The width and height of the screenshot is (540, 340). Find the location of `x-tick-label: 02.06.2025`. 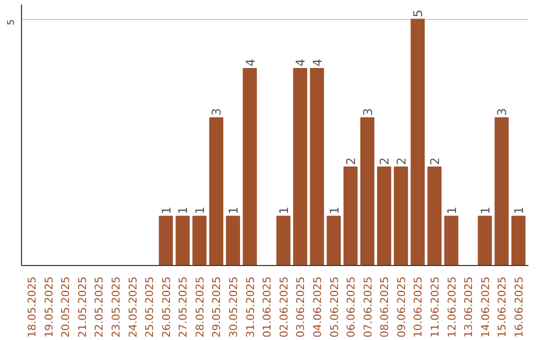

x-tick-label: 02.06.2025 is located at coordinates (283, 307).